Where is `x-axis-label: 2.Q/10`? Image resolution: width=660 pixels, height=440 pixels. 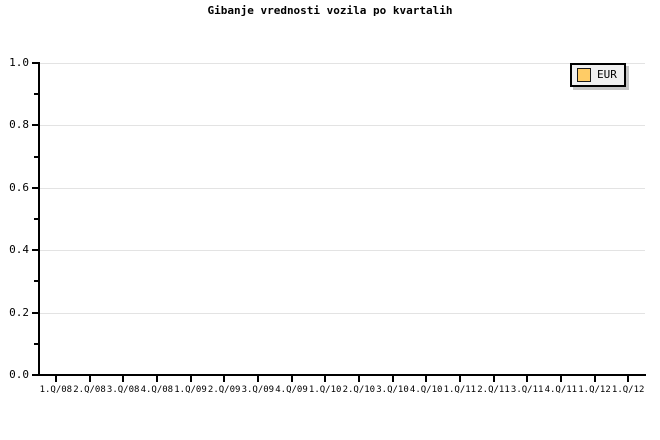 x-axis-label: 2.Q/10 is located at coordinates (359, 390).